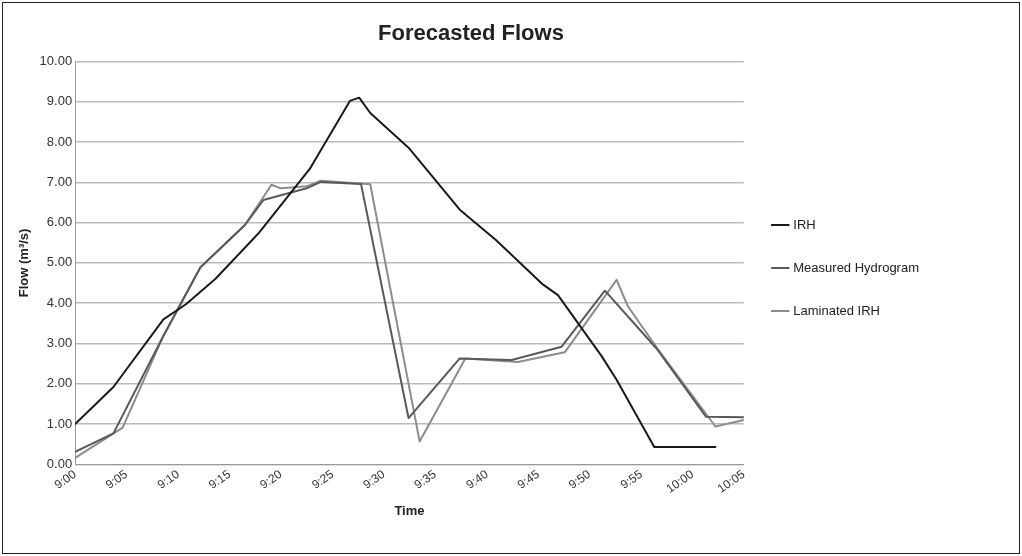 This screenshot has height=556, width=1022. What do you see at coordinates (59, 302) in the screenshot?
I see `y-tick-label: 4.00` at bounding box center [59, 302].